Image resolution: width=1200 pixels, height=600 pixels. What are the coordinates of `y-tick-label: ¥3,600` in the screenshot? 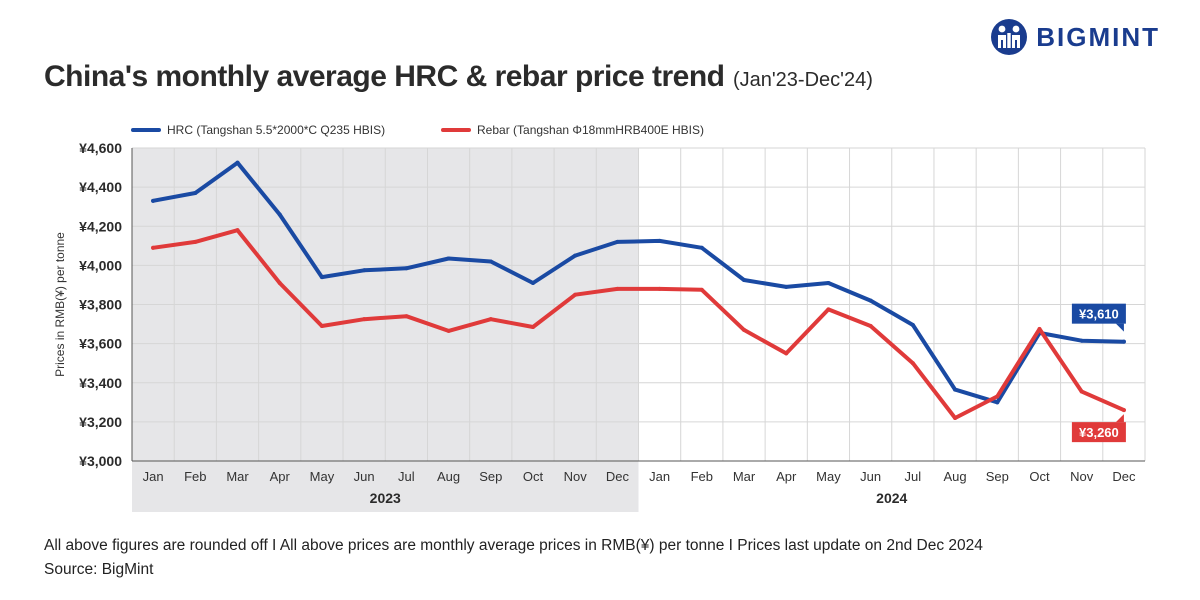 It's located at (100, 344).